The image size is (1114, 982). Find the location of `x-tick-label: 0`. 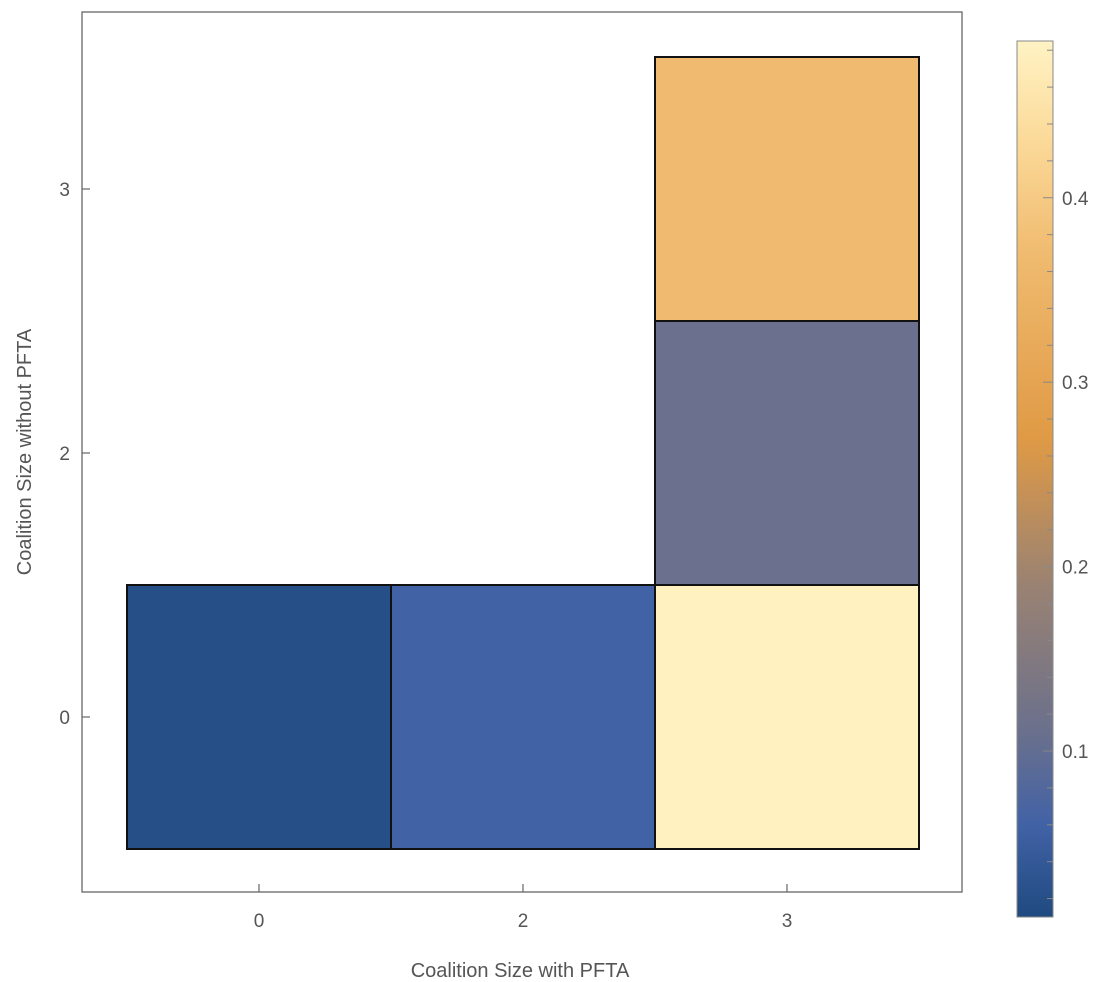

x-tick-label: 0 is located at coordinates (259, 921).